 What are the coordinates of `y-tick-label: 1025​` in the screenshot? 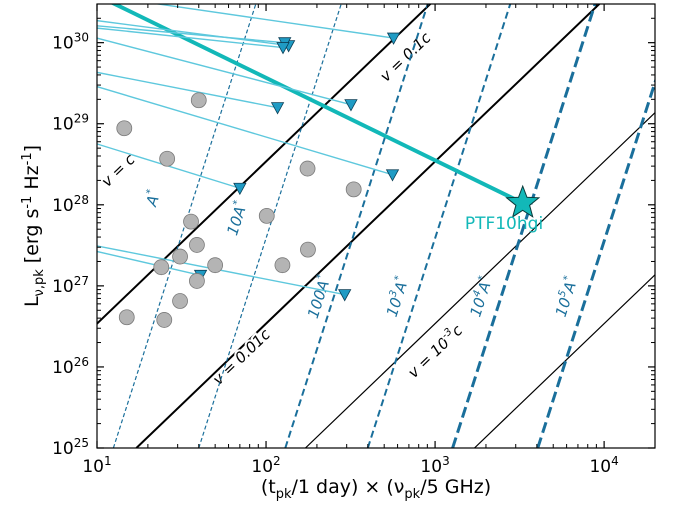 It's located at (70, 447).